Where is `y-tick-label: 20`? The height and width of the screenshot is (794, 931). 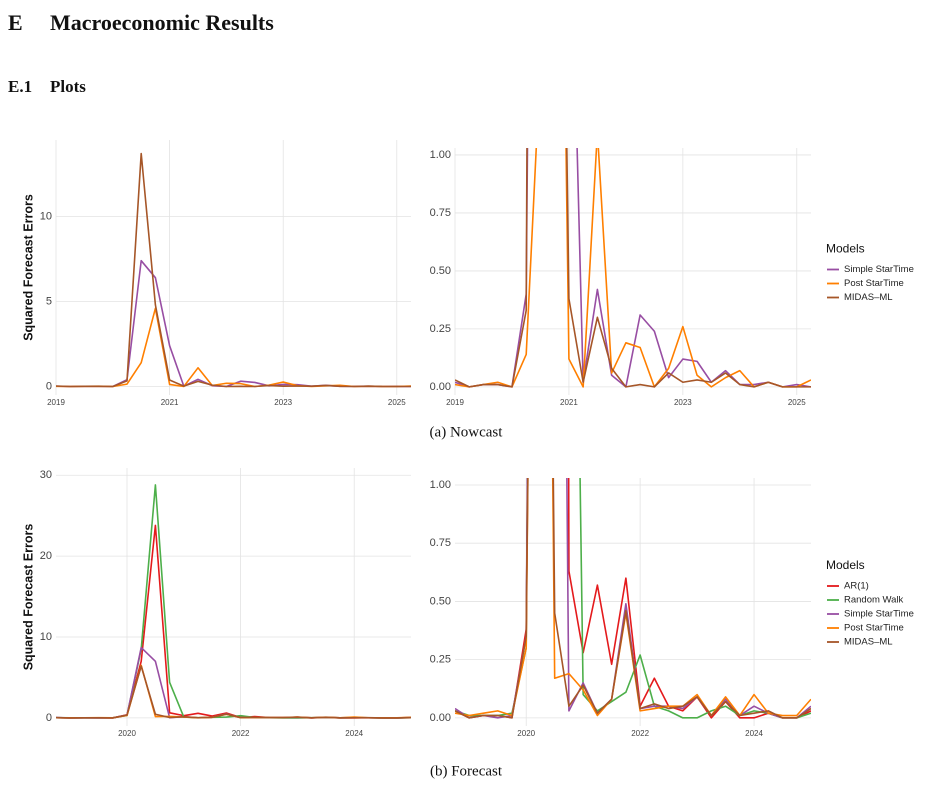
y-tick-label: 20 is located at coordinates (46, 556).